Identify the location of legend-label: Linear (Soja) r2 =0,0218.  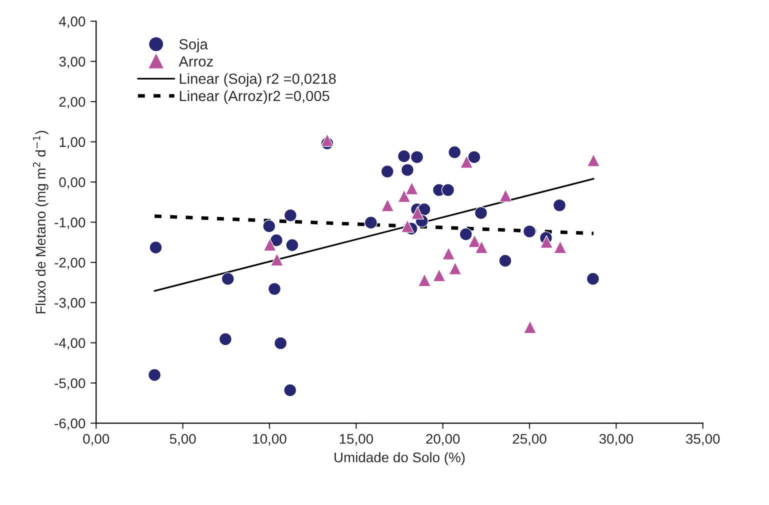
(258, 80).